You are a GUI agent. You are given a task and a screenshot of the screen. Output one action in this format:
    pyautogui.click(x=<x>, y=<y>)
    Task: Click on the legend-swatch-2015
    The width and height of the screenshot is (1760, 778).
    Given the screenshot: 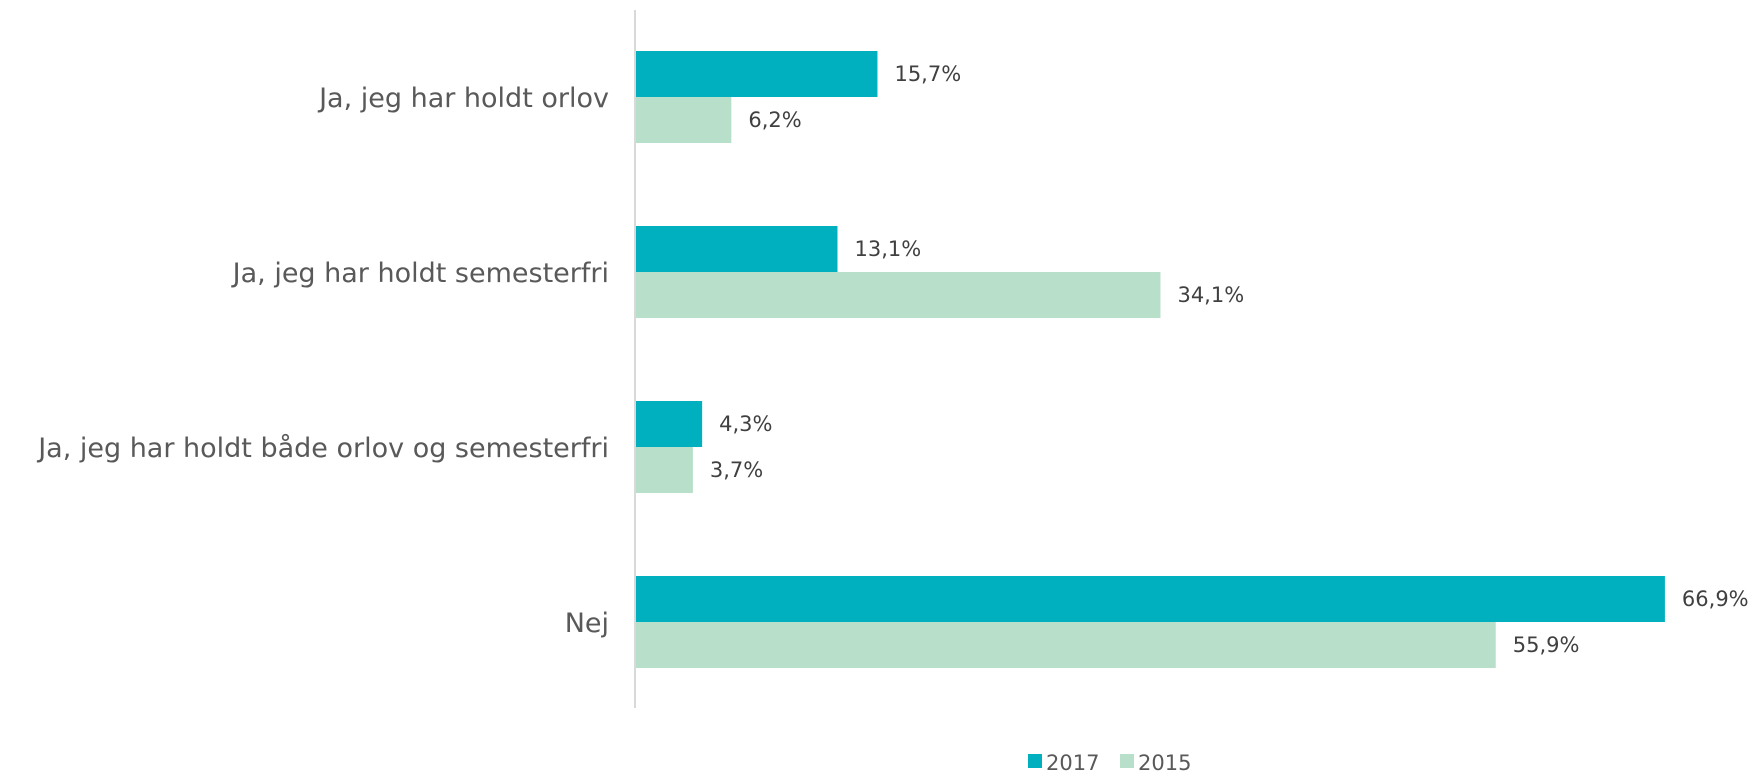 What is the action you would take?
    pyautogui.click(x=1127, y=761)
    